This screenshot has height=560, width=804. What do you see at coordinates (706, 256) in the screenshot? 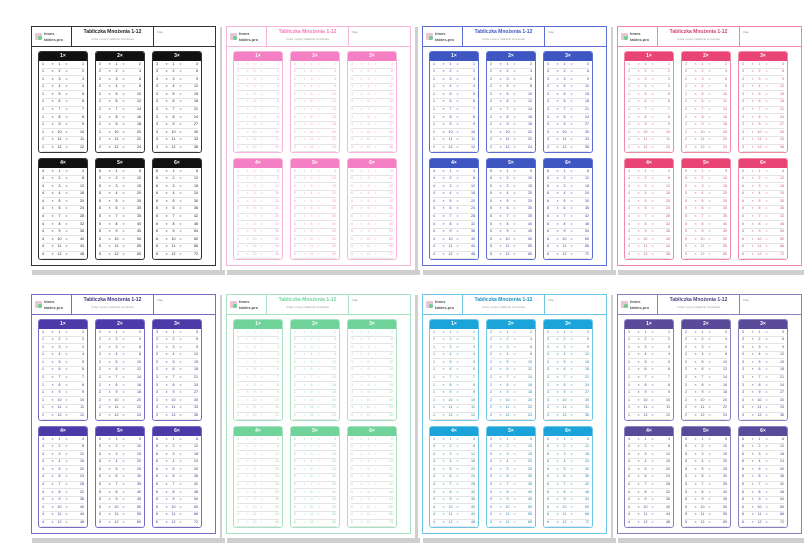
I see `table-row: 5 × 12 = 60` at bounding box center [706, 256].